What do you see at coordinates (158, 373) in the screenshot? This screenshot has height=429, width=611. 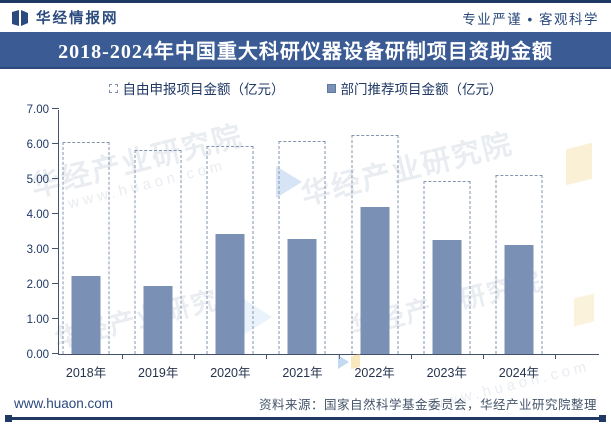 I see `x-axis-label: 2019年` at bounding box center [158, 373].